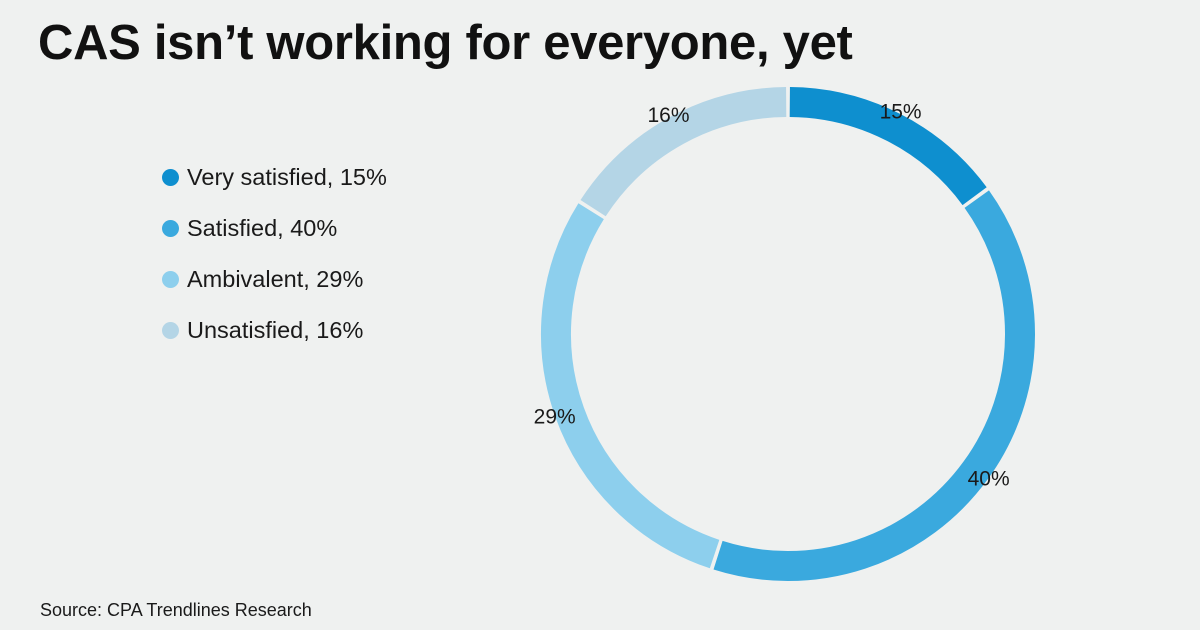 This screenshot has height=630, width=1200. I want to click on legend-item-ambivalent: Ambivalent, 29%, so click(274, 279).